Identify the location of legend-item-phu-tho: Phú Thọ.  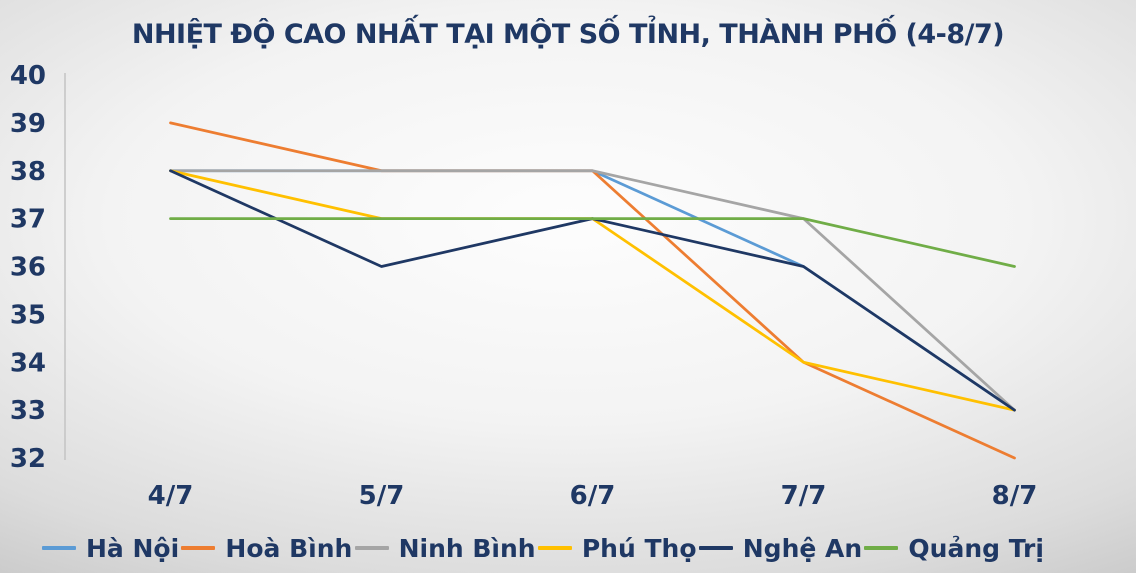
(617, 548).